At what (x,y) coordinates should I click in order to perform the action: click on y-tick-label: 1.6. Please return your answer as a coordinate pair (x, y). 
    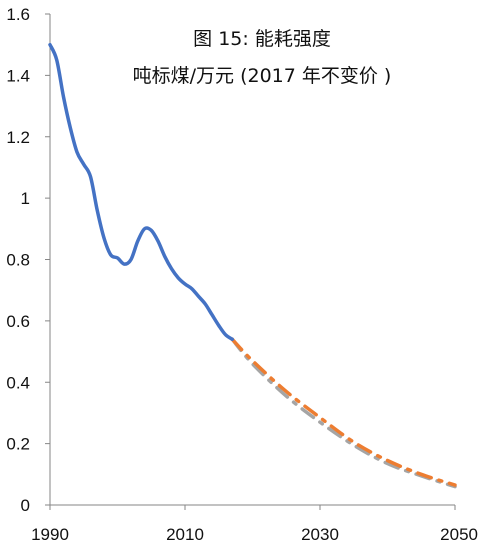
    Looking at the image, I should click on (18, 14).